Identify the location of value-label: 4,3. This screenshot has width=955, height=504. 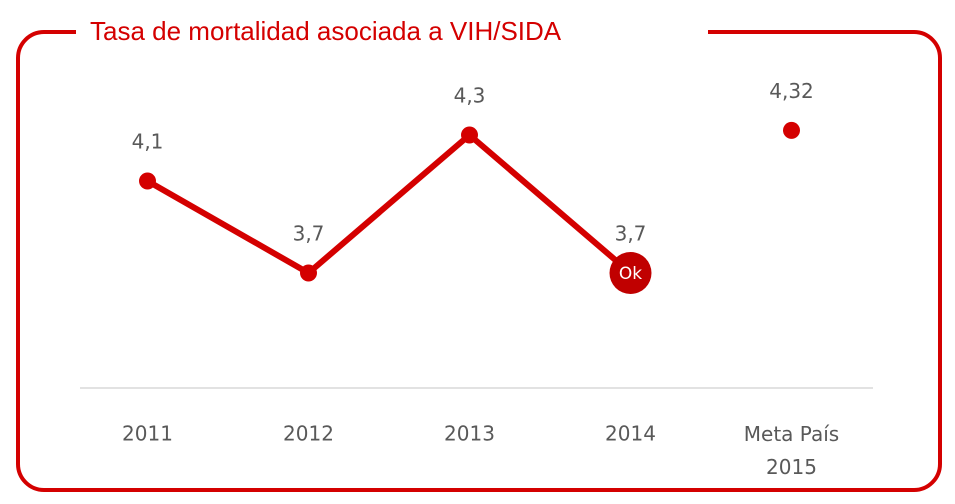
(470, 96).